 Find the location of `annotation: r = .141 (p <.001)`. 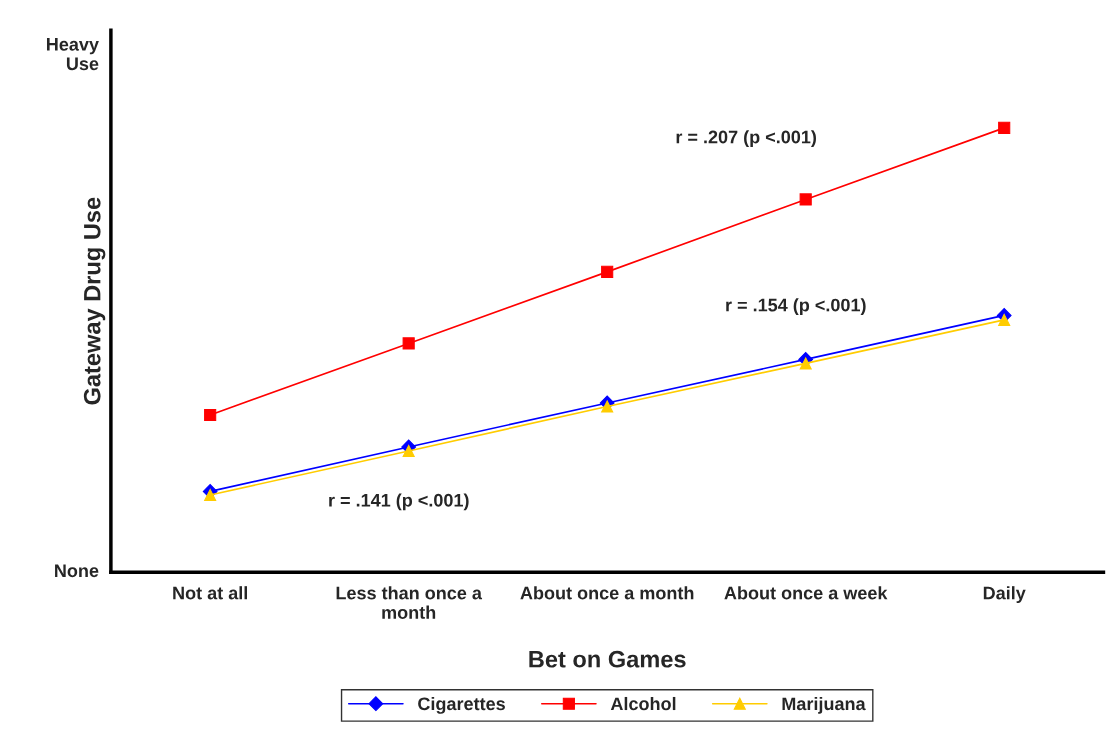

annotation: r = .141 (p <.001) is located at coordinates (399, 502).